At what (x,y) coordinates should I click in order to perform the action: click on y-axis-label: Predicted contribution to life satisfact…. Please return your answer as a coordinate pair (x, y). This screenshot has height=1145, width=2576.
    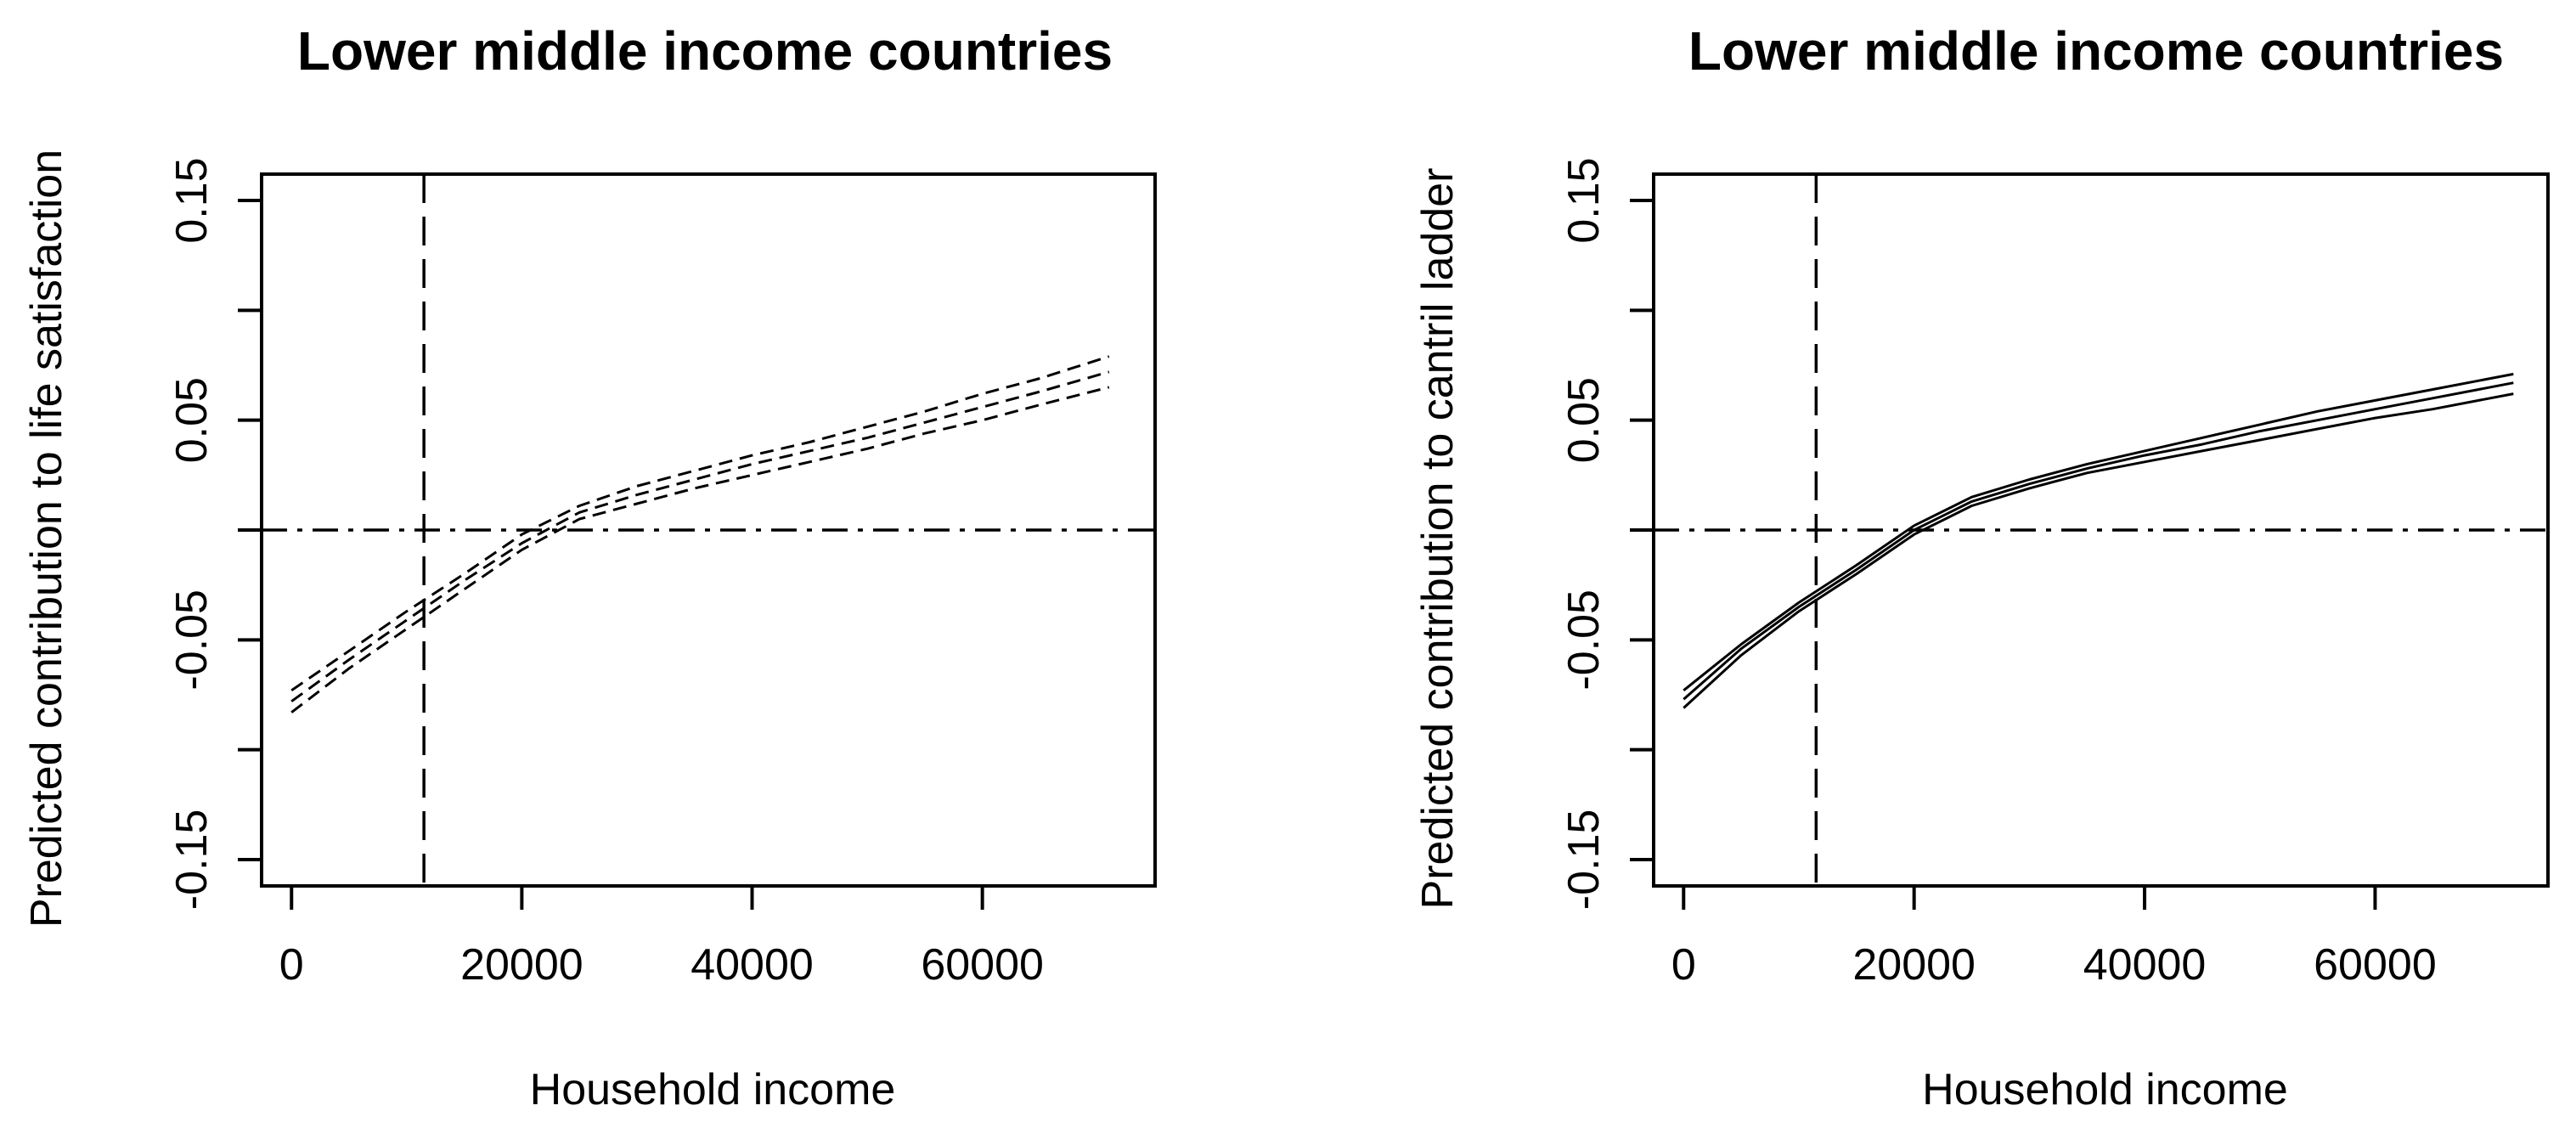
    Looking at the image, I should click on (46, 538).